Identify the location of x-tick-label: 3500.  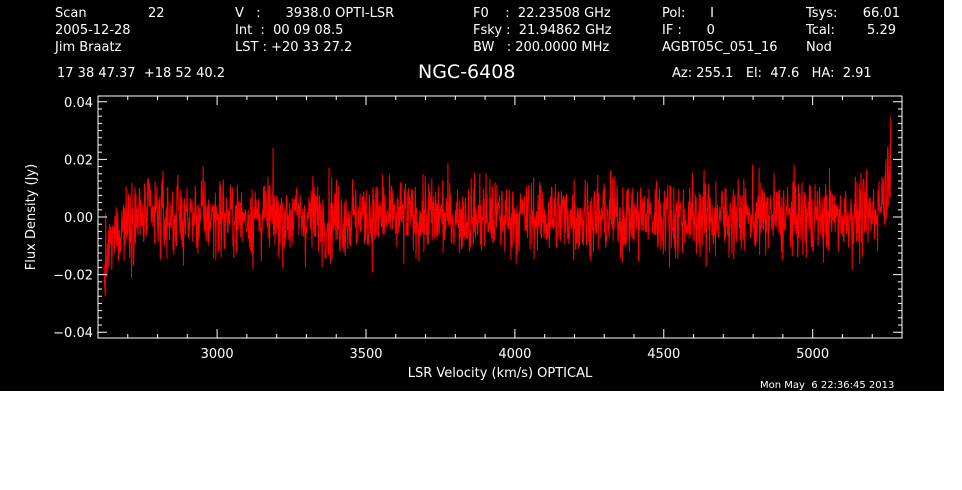
(365, 354).